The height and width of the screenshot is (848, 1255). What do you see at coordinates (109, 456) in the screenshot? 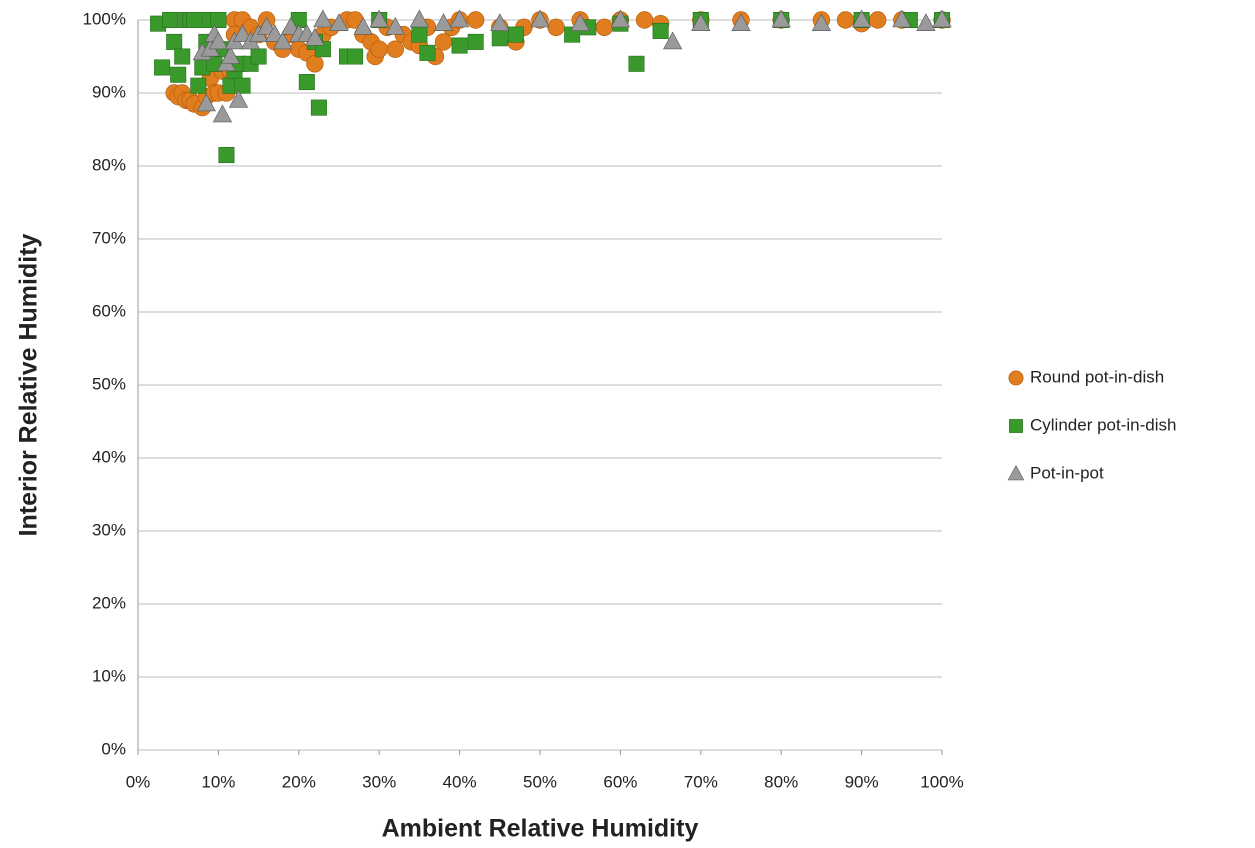
I see `y-tick-label: 40%` at bounding box center [109, 456].